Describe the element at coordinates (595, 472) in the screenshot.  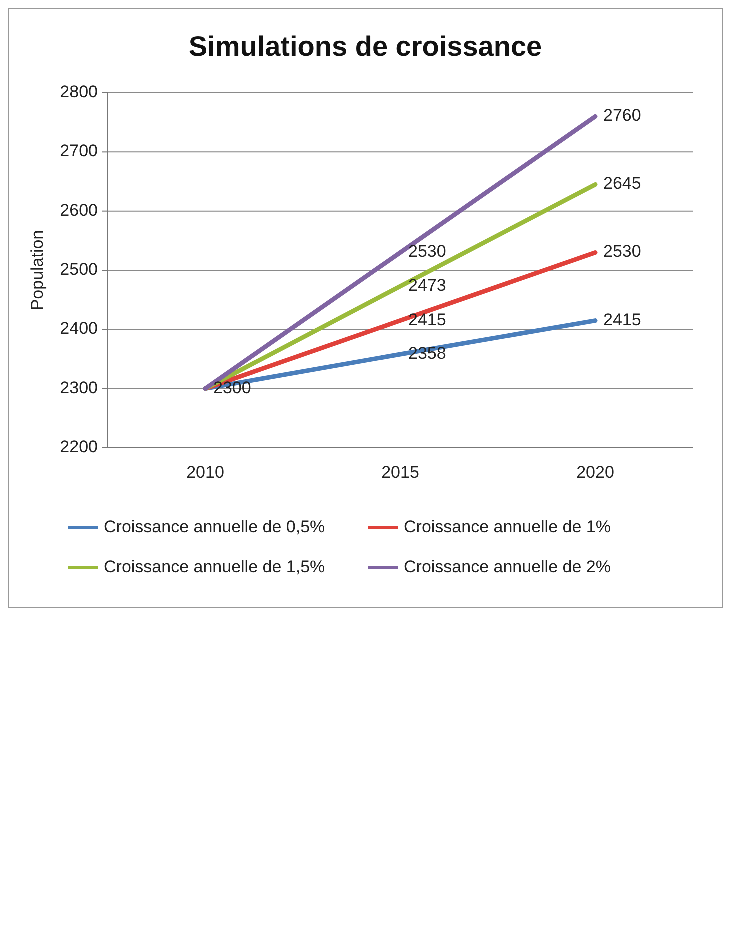
I see `x-tick-label: 2020` at that location.